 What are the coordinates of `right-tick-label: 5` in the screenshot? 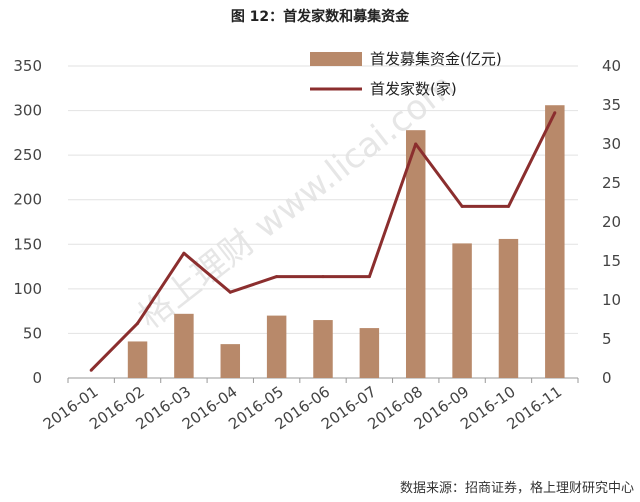 It's located at (607, 339).